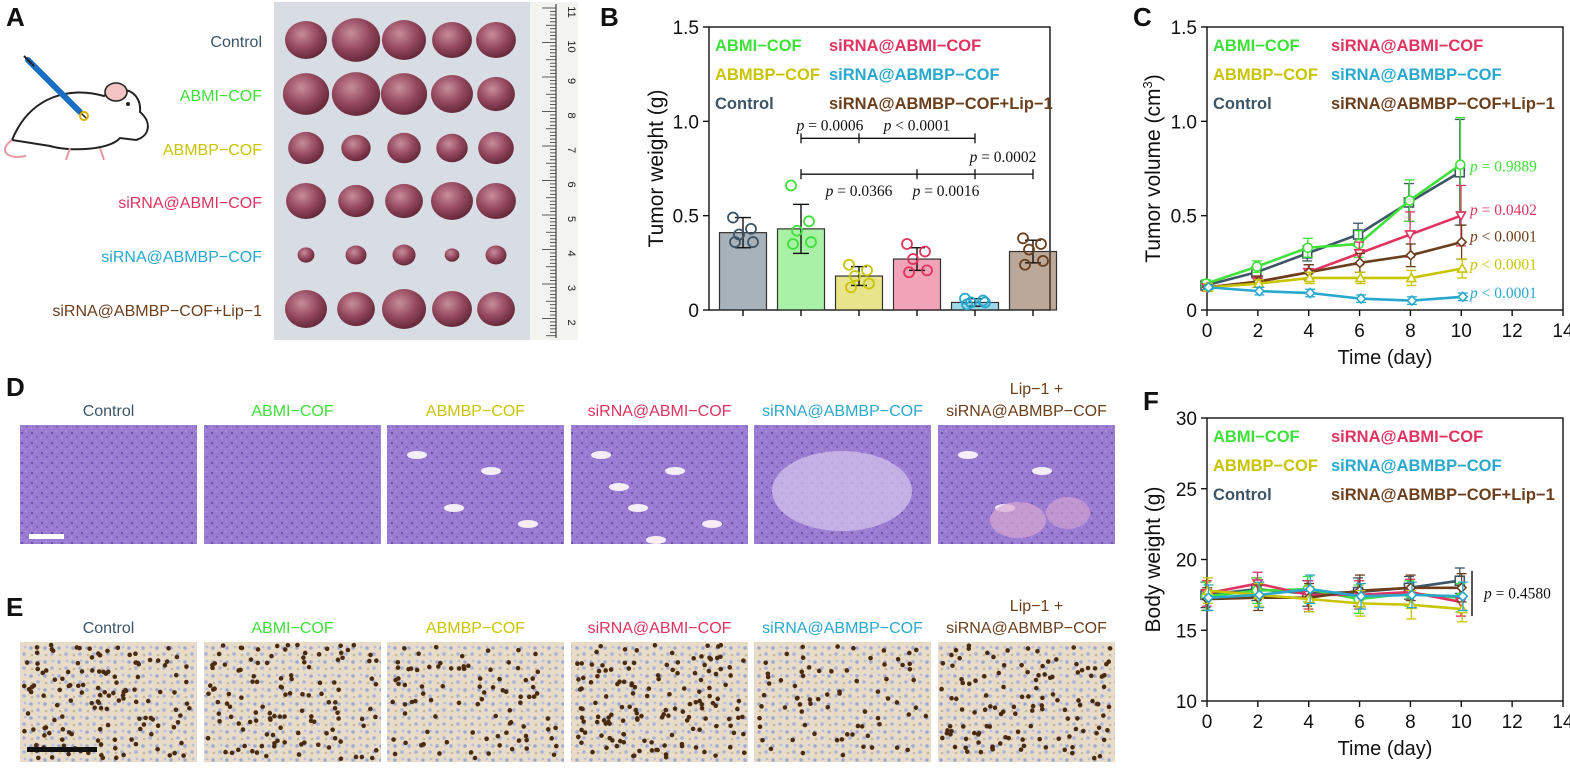  I want to click on p-value-label: p = 0.0006, so click(830, 125).